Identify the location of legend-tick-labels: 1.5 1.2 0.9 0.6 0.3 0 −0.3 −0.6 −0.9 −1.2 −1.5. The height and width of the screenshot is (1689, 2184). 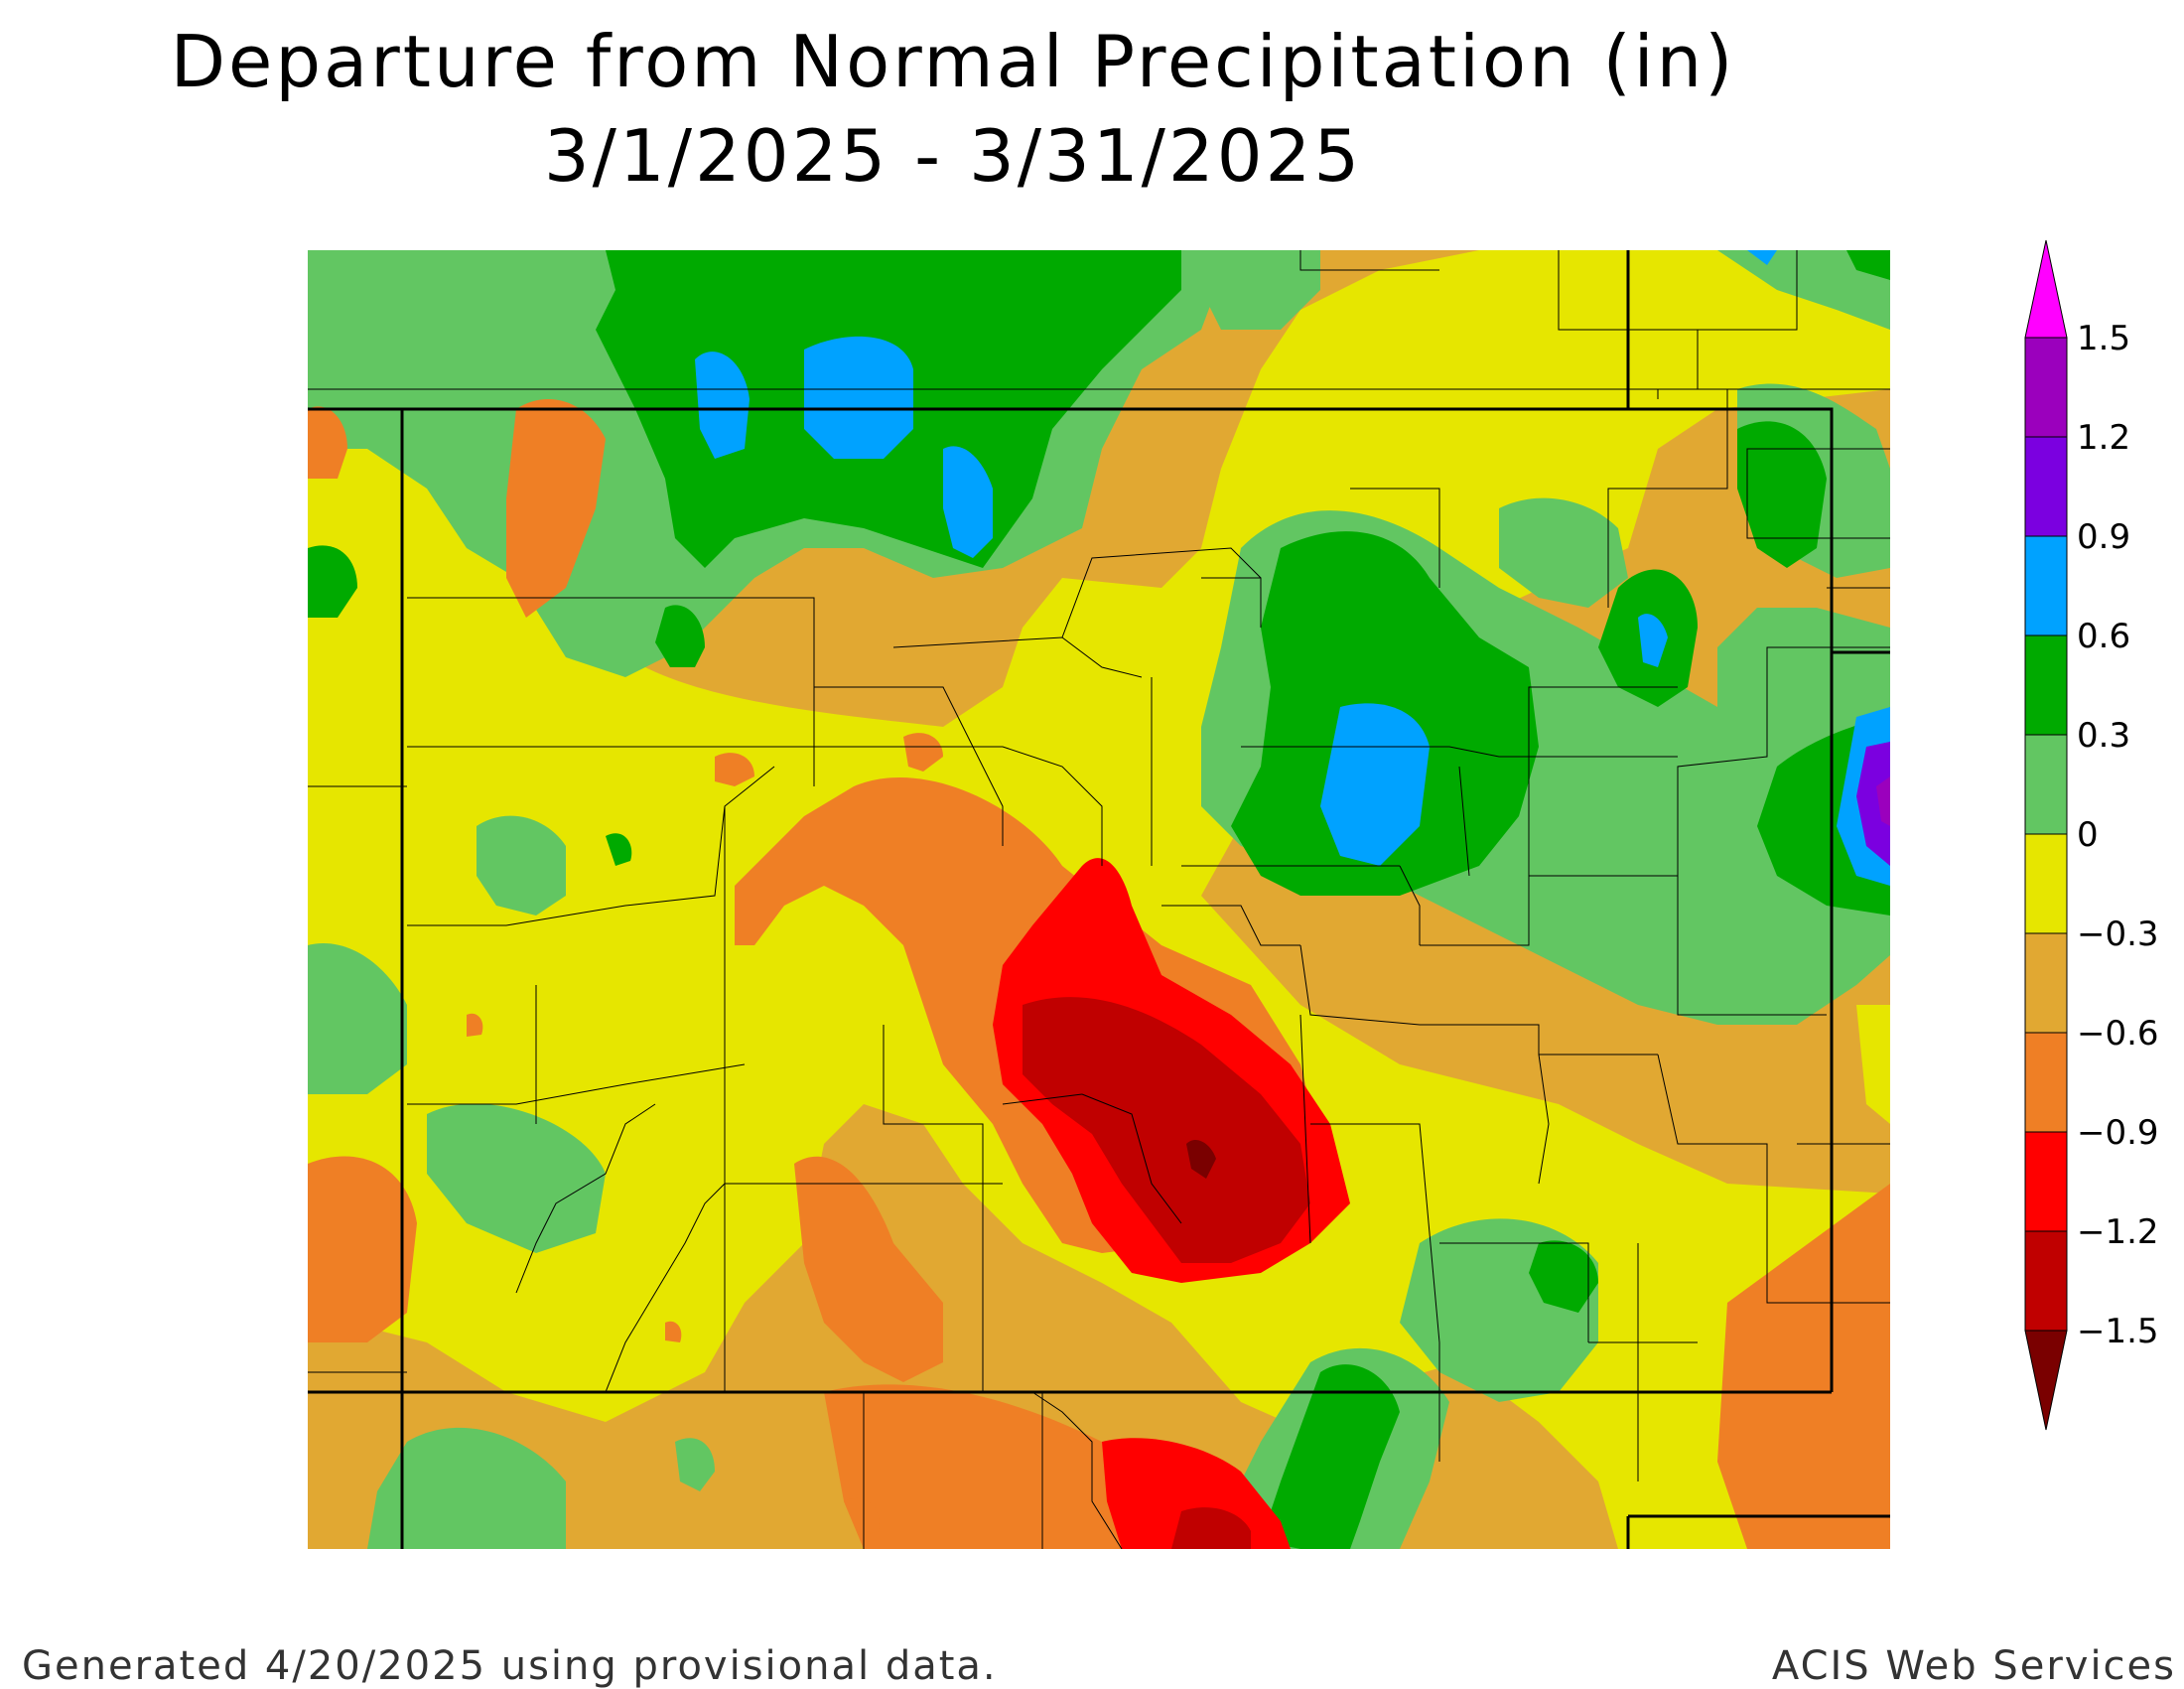
(2118, 835).